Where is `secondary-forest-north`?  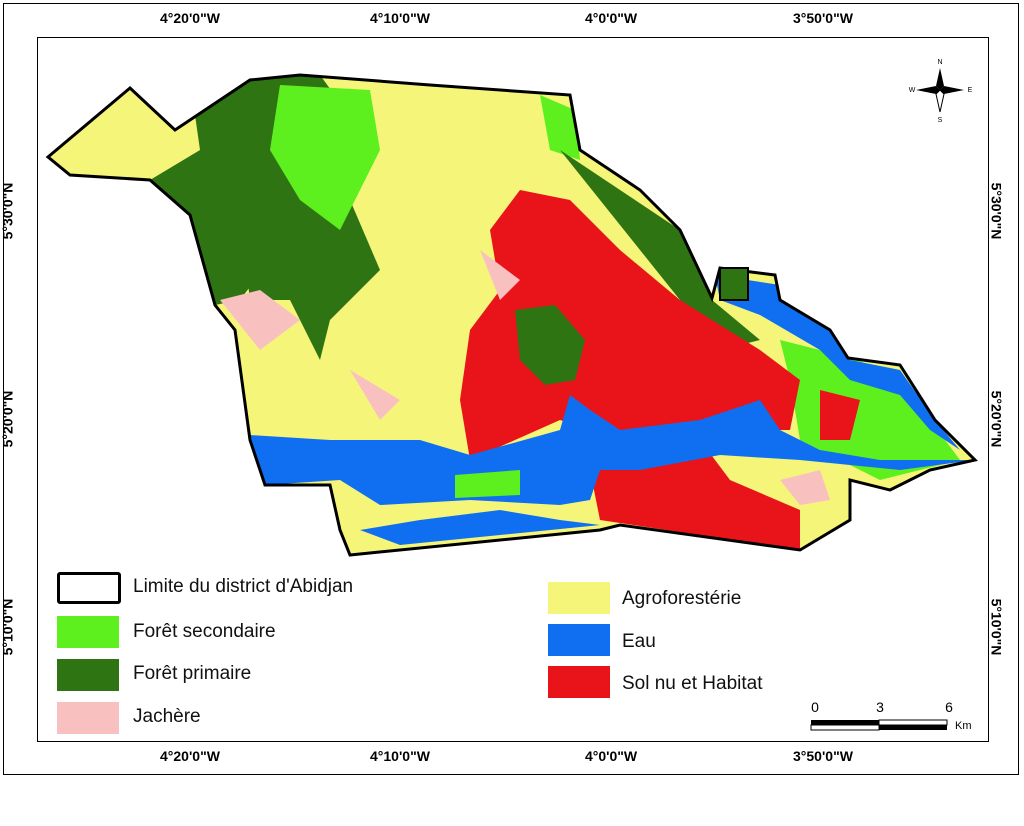 secondary-forest-north is located at coordinates (325, 157).